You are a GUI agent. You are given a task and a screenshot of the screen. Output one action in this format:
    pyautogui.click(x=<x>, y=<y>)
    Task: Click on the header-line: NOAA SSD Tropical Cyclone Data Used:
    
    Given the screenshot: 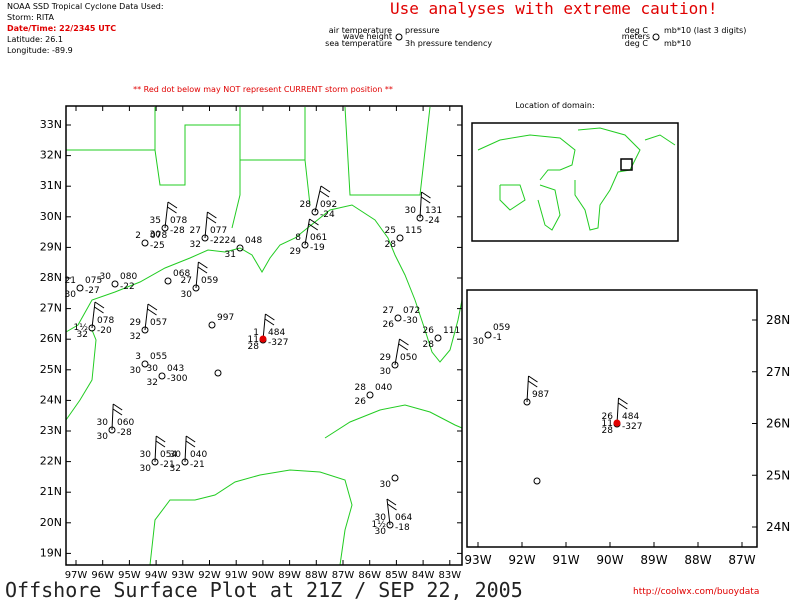 What is the action you would take?
    pyautogui.click(x=85, y=6)
    